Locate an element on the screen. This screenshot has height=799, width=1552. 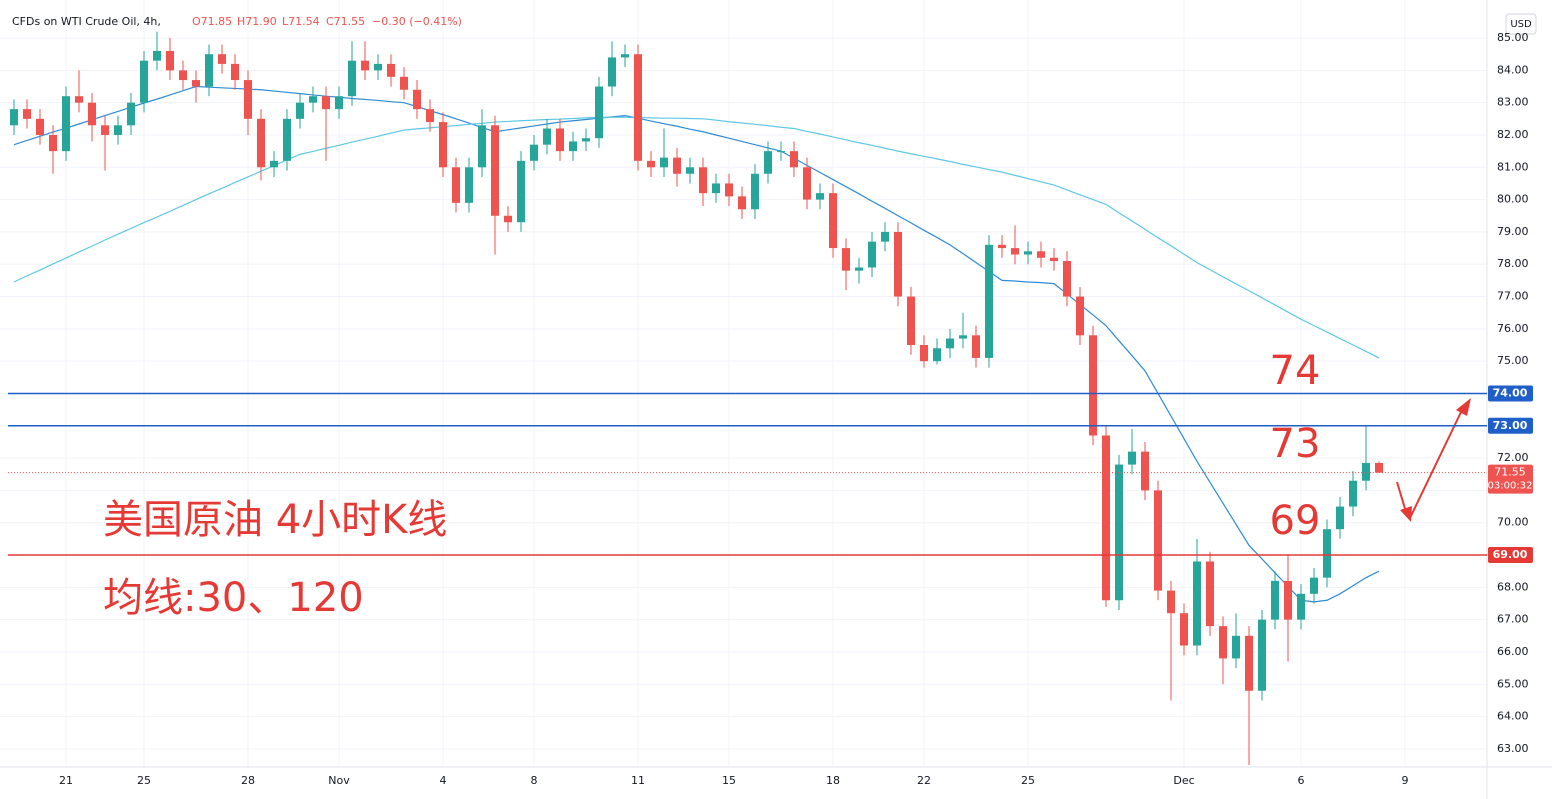
chart-title: CFDs on WTI Crude Oil, 4h, is located at coordinates (86, 21).